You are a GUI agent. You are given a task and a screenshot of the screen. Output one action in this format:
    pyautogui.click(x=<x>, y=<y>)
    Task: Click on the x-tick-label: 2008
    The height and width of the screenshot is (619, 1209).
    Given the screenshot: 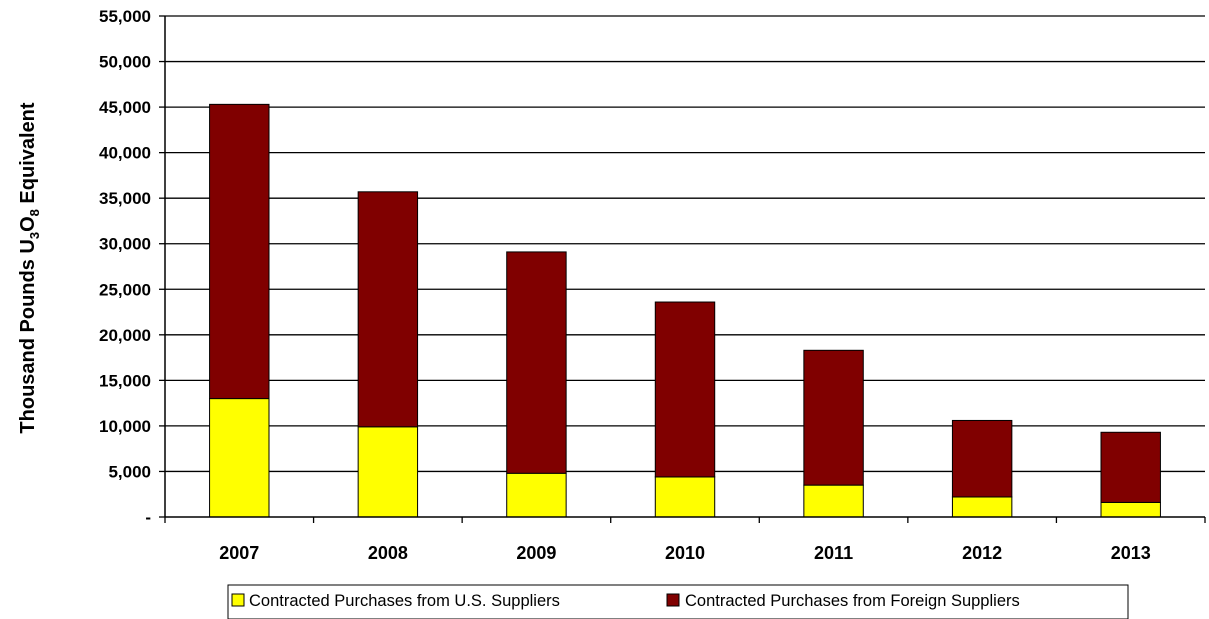 What is the action you would take?
    pyautogui.click(x=388, y=553)
    